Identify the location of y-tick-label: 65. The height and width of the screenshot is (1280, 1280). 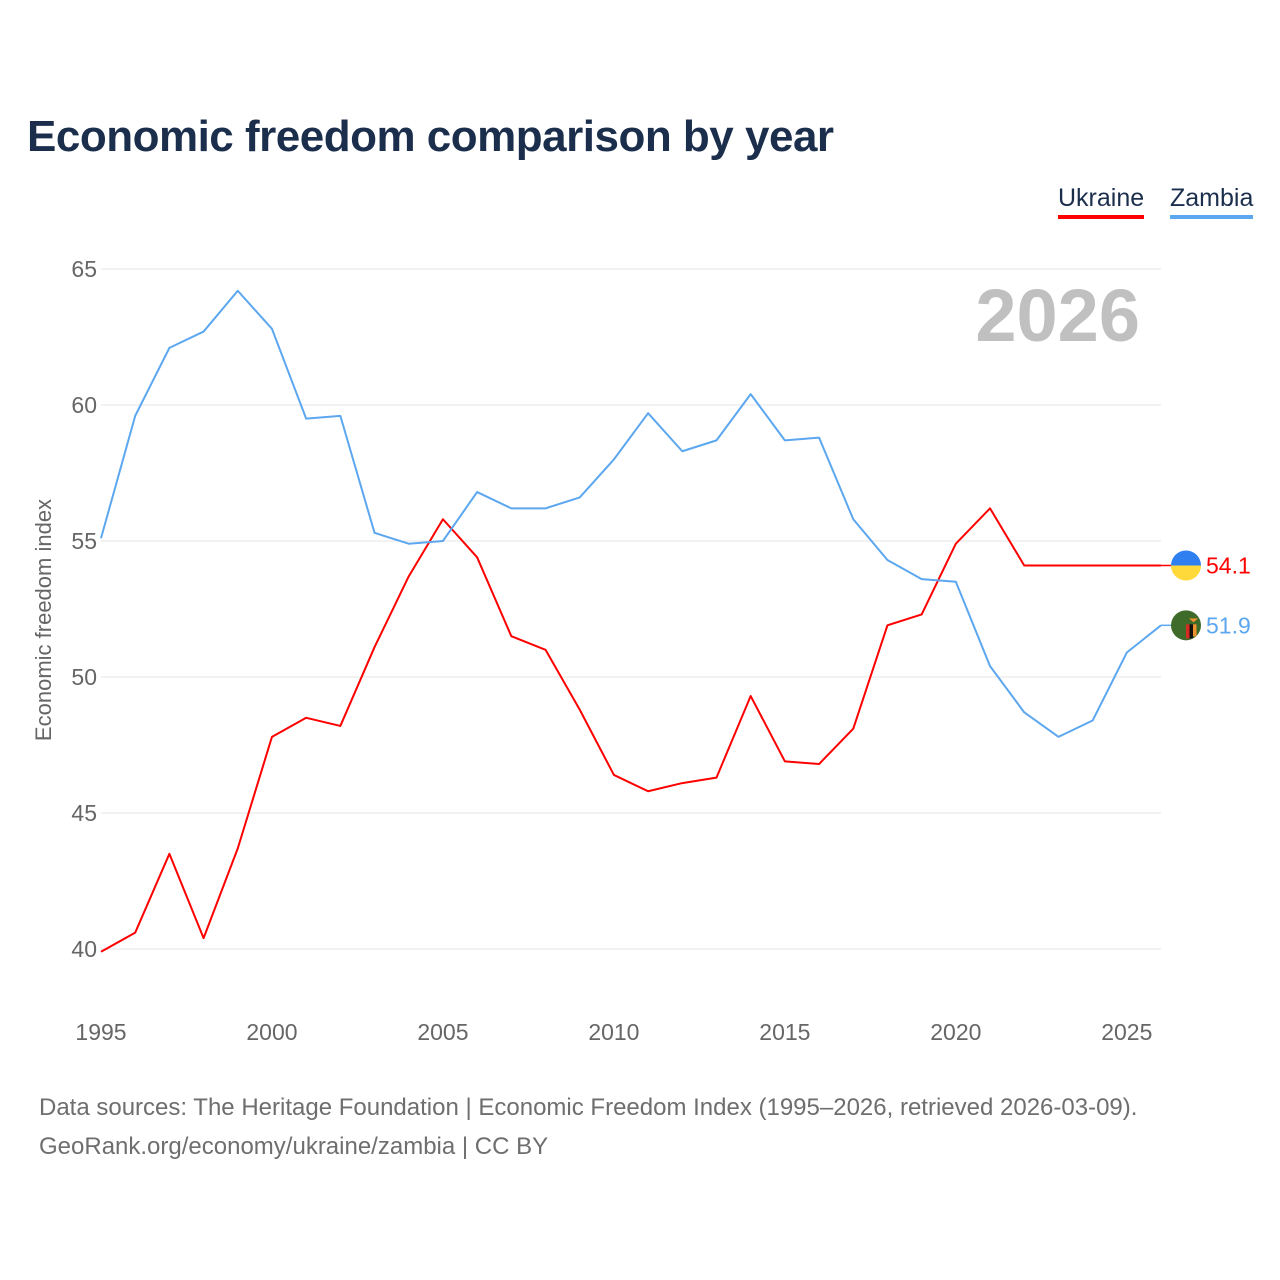
(84, 269).